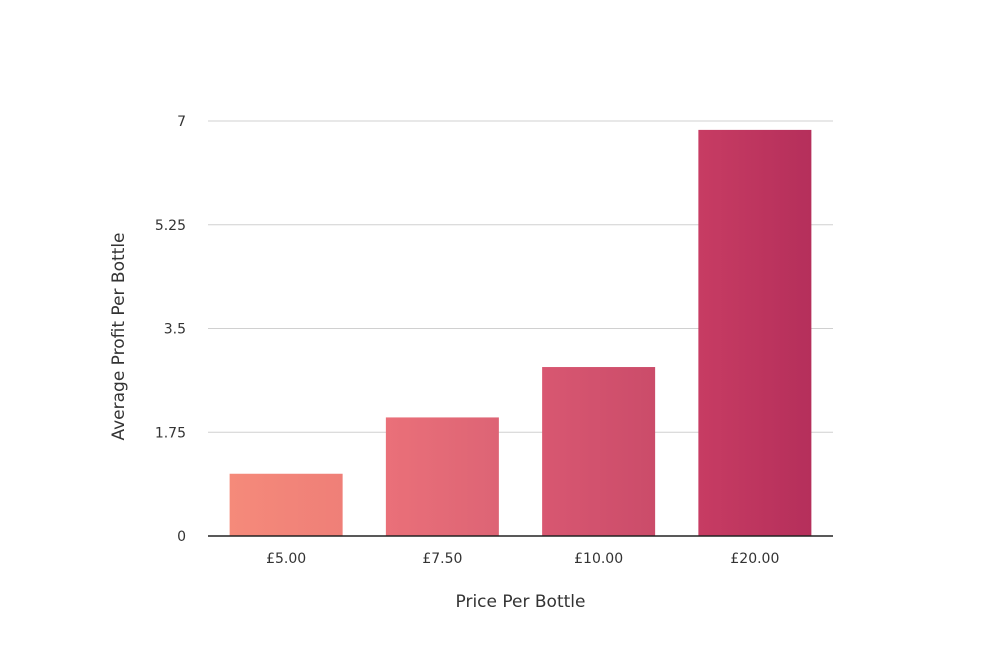 This screenshot has height=665, width=1000. What do you see at coordinates (181, 122) in the screenshot?
I see `y-tick-label: 7` at bounding box center [181, 122].